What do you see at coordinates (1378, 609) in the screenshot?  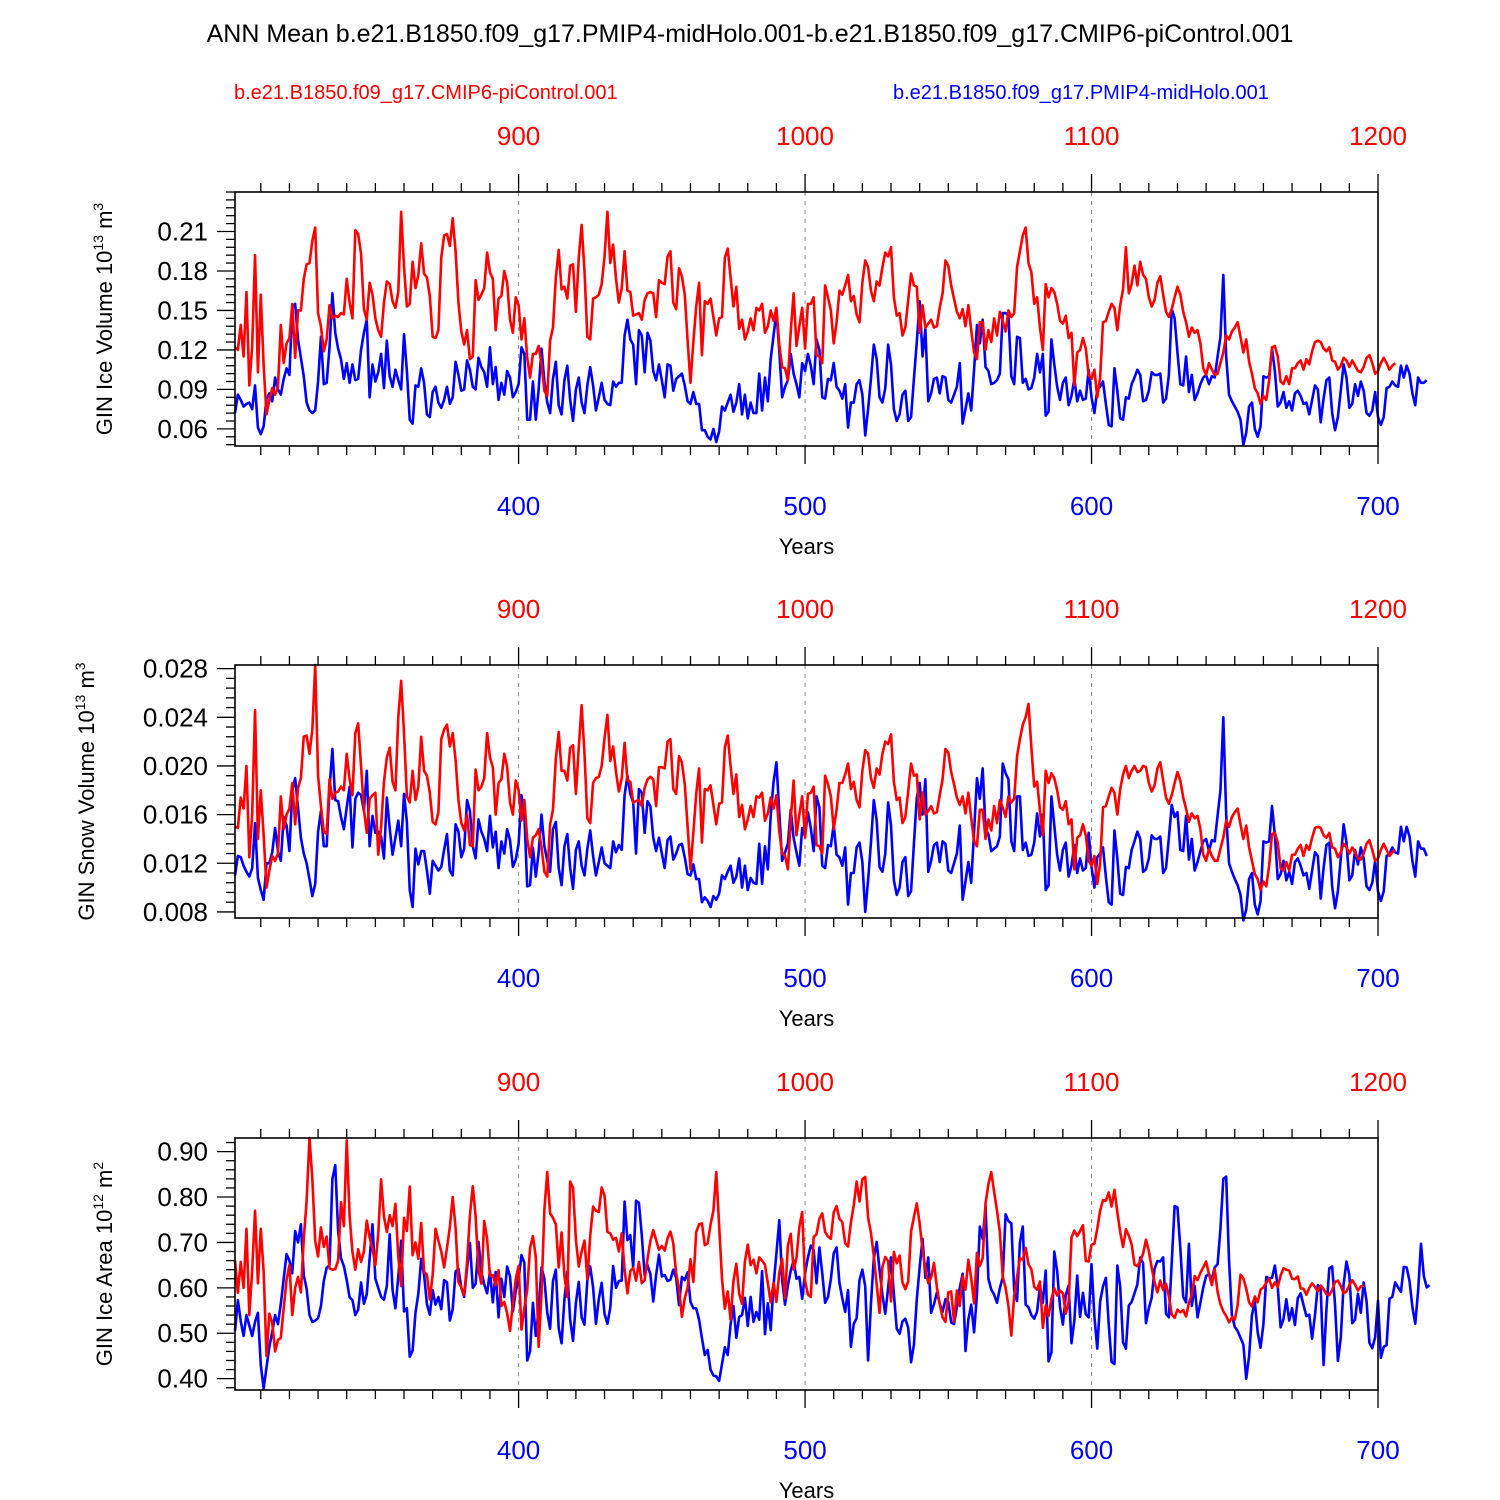 I see `snow_volume-top-tick-label-1200: 1200` at bounding box center [1378, 609].